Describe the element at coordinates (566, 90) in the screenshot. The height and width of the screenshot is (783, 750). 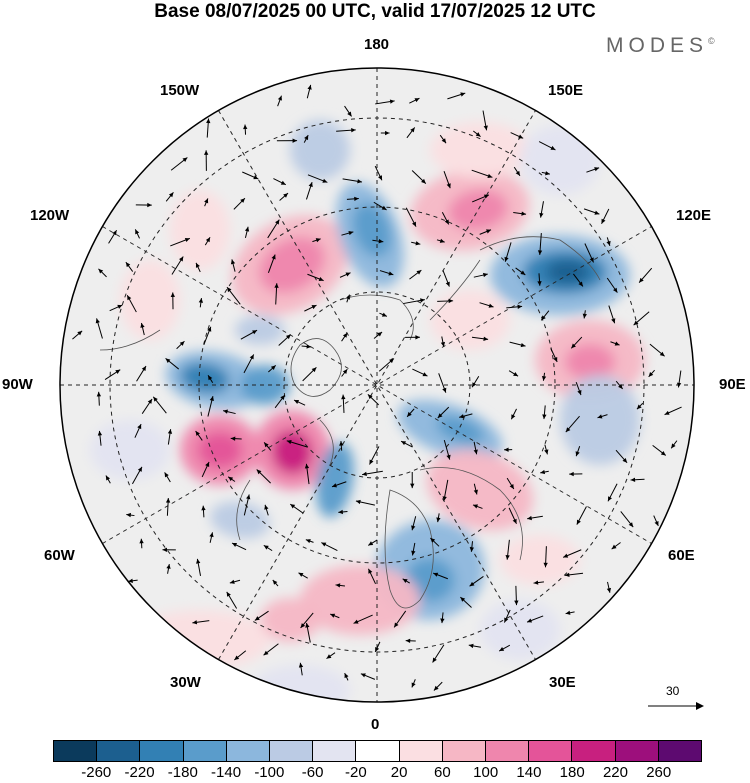
I see `lon-label-150e: 150E` at that location.